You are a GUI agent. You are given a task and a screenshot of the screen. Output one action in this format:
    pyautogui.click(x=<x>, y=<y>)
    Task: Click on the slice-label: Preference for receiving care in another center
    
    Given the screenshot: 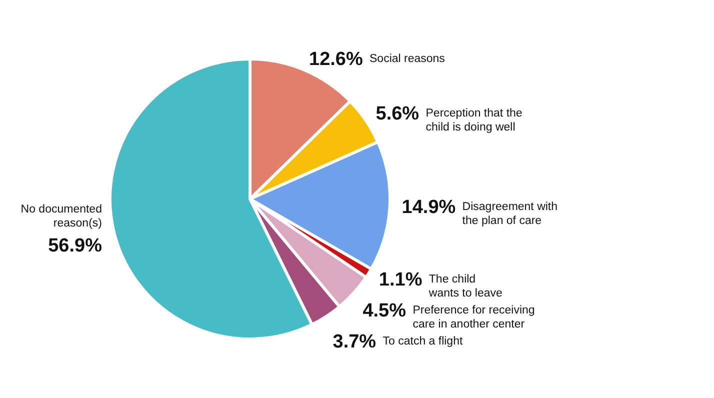 What is the action you would take?
    pyautogui.click(x=473, y=317)
    